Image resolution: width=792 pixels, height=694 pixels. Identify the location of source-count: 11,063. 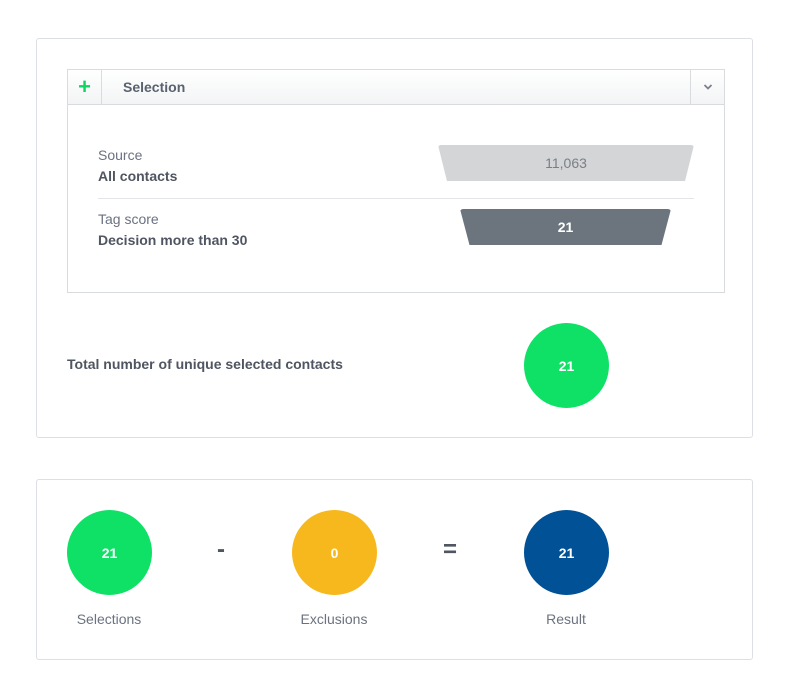
(566, 163).